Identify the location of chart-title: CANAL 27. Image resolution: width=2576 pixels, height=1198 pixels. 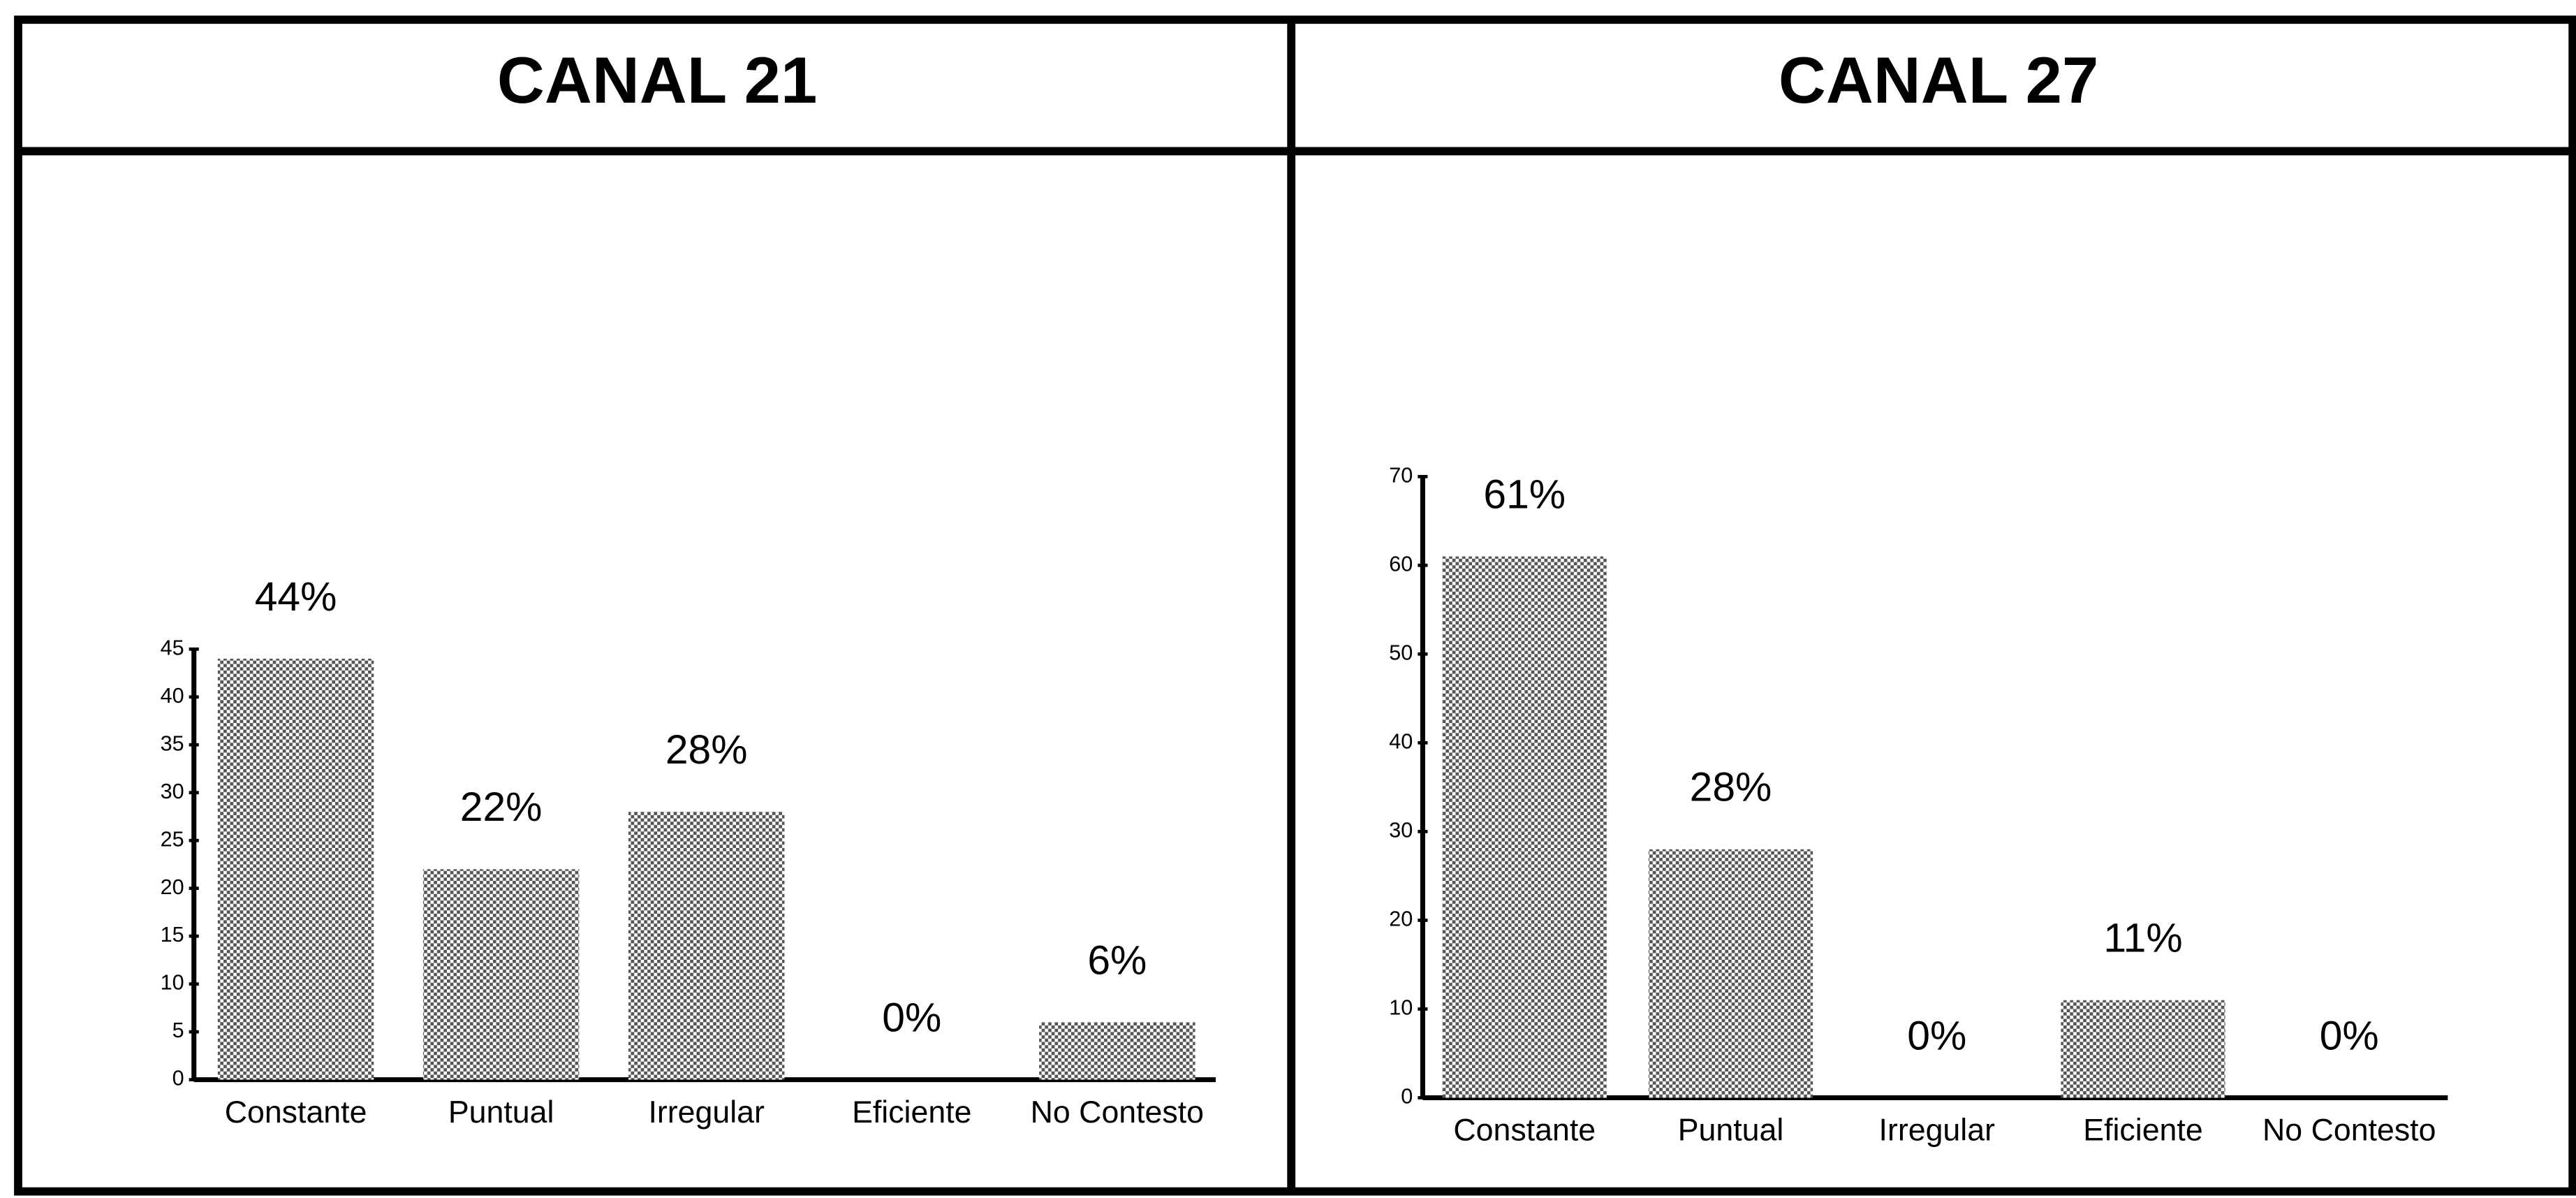
(1938, 80).